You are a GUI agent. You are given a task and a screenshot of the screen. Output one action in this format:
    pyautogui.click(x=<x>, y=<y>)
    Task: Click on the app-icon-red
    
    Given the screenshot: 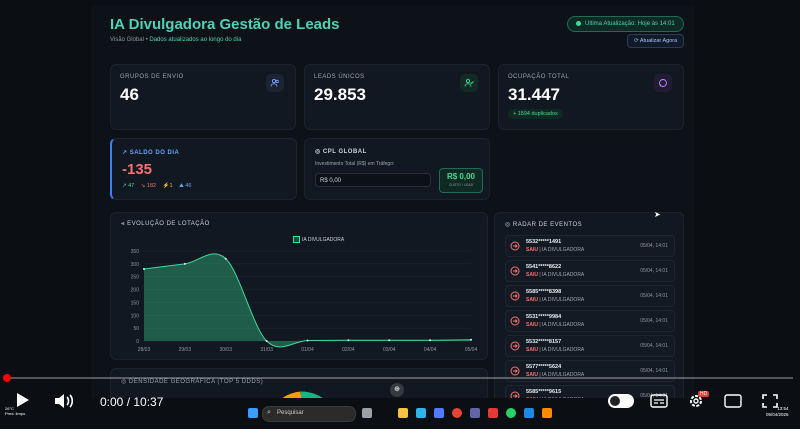 What is the action you would take?
    pyautogui.click(x=493, y=413)
    